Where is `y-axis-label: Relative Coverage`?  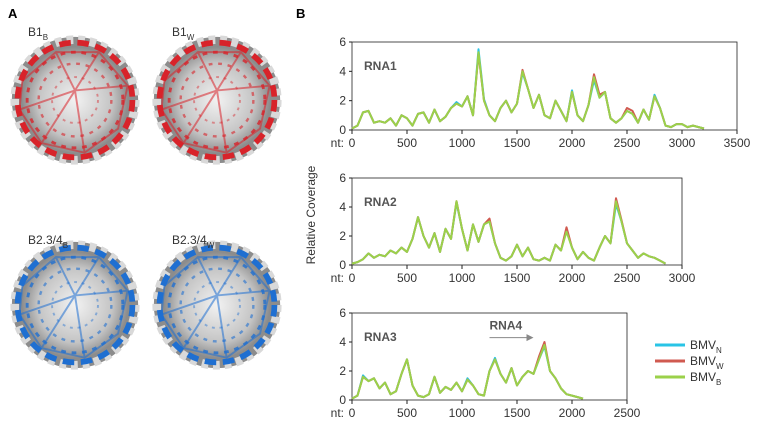 y-axis-label: Relative Coverage is located at coordinates (311, 214).